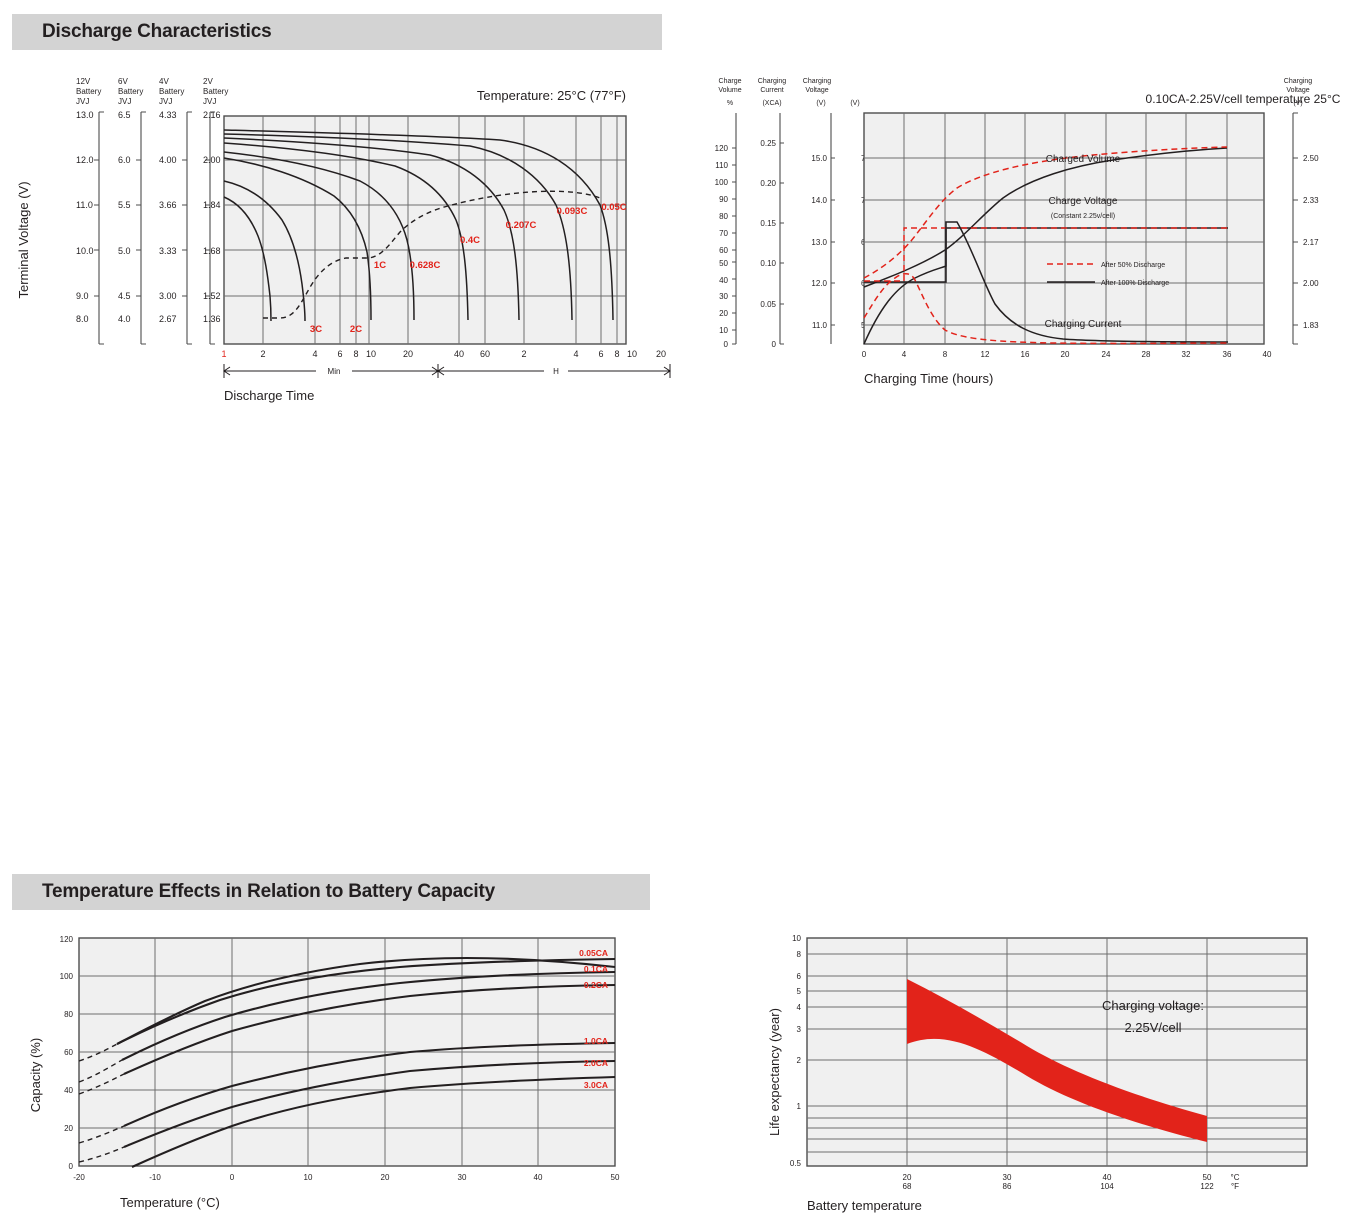 The height and width of the screenshot is (1225, 1365). What do you see at coordinates (1267, 354) in the screenshot?
I see `xtick-f-10: 40` at bounding box center [1267, 354].